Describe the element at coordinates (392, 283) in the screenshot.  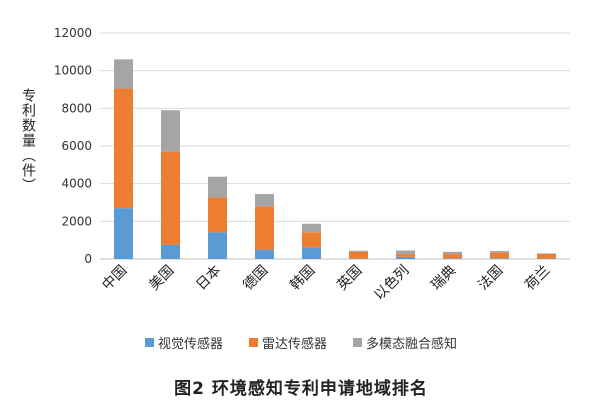
I see `x-tick-label: 以色列` at that location.